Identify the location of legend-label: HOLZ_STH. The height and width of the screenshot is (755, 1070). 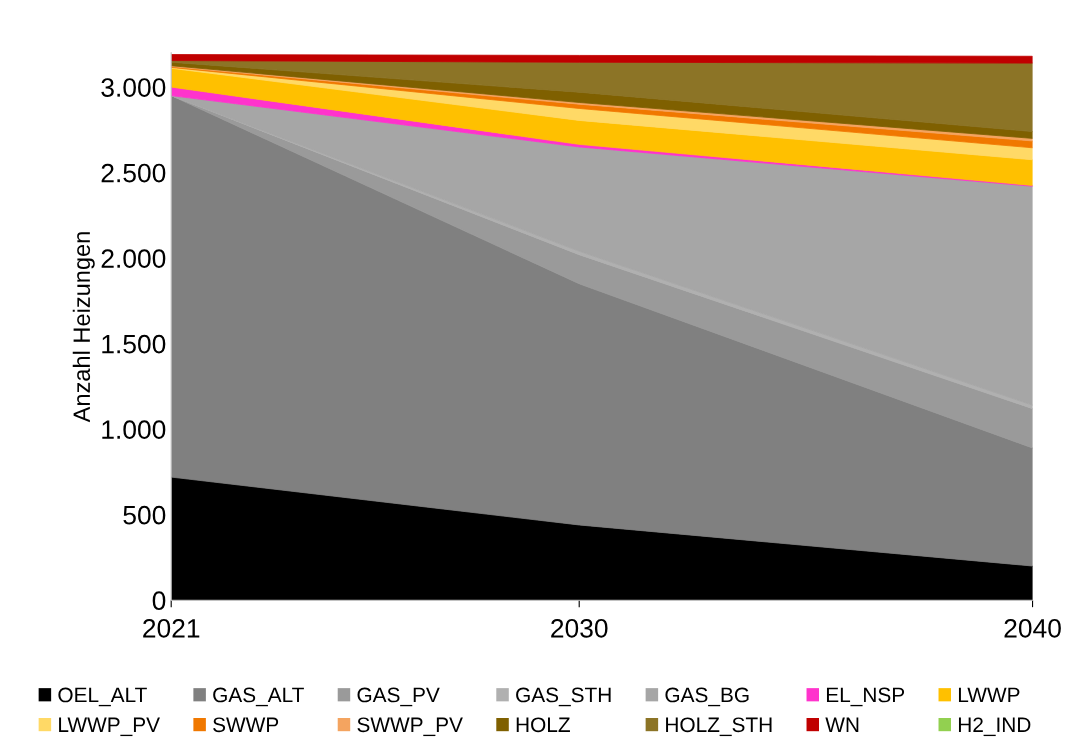
(719, 727).